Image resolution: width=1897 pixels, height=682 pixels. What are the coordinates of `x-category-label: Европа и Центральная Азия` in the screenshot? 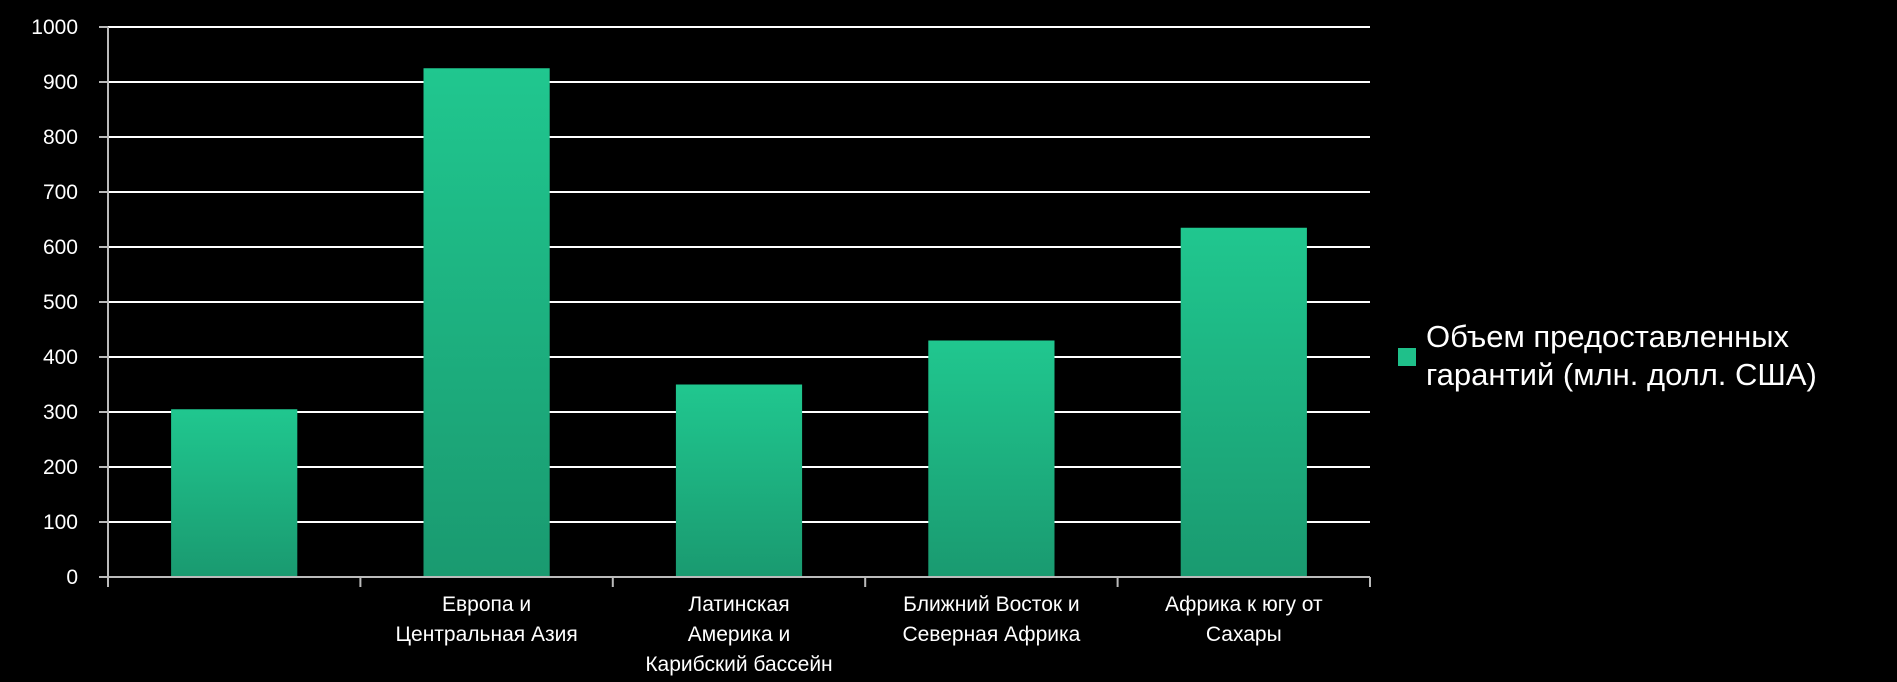 It's located at (486, 619).